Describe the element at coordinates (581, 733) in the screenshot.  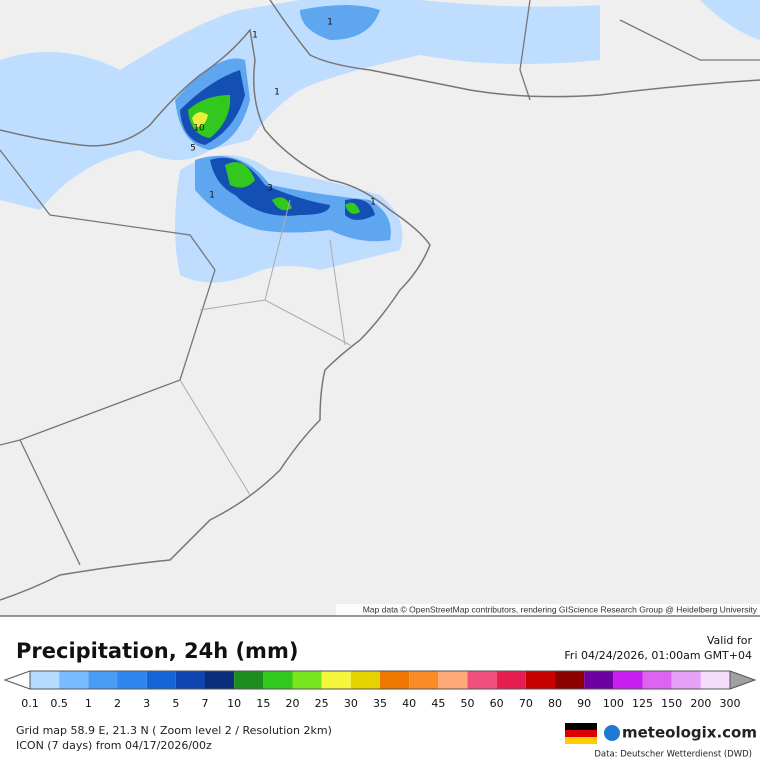
I see `flag-germany` at that location.